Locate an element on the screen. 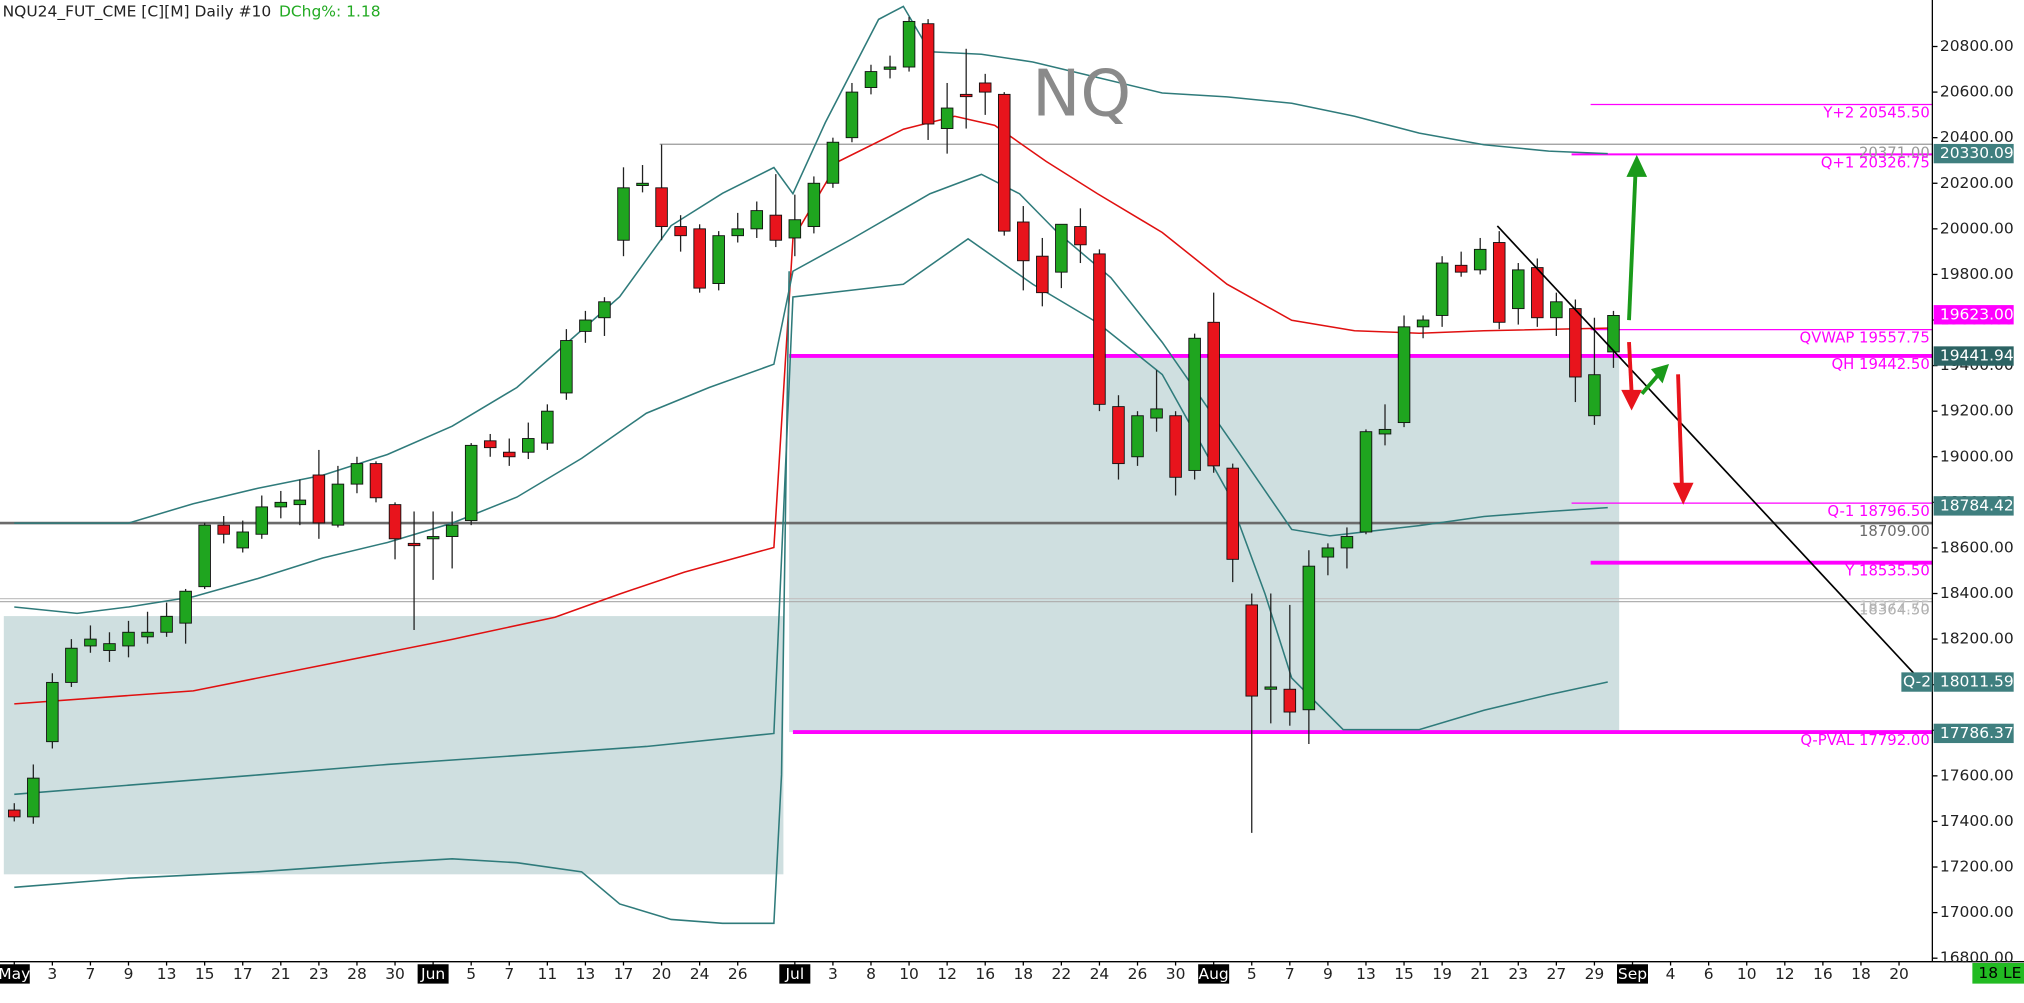  x-tick-label: 19 is located at coordinates (1442, 974).